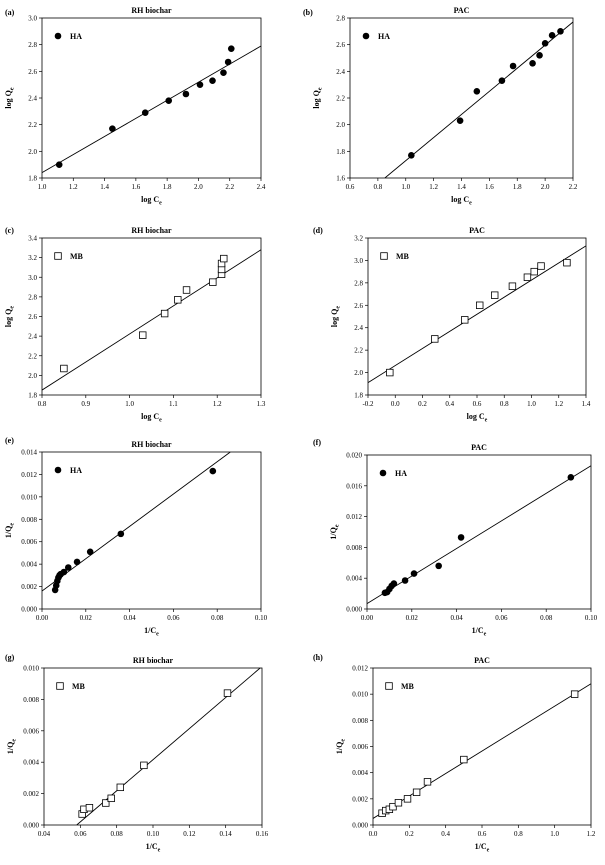 This screenshot has height=865, width=605. What do you see at coordinates (340, 179) in the screenshot?
I see `y-tick-label: 1.6` at bounding box center [340, 179].